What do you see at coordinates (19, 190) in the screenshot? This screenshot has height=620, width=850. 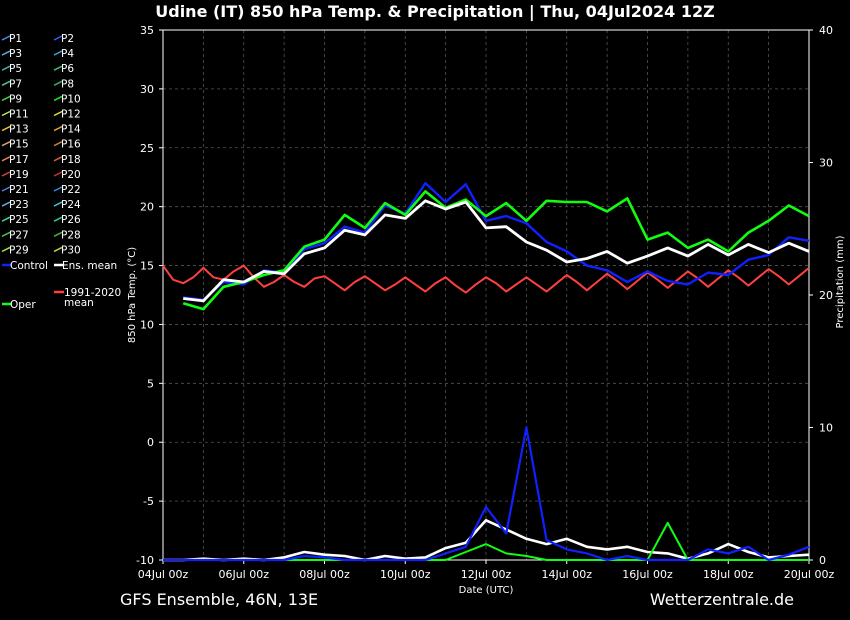 I see `legend-label: P21` at bounding box center [19, 190].